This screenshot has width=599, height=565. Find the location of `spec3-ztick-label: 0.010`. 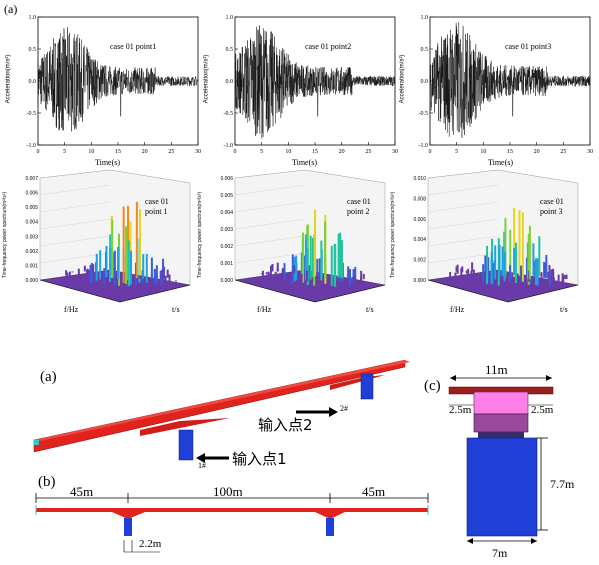

spec3-ztick-label: 0.010 is located at coordinates (419, 179).